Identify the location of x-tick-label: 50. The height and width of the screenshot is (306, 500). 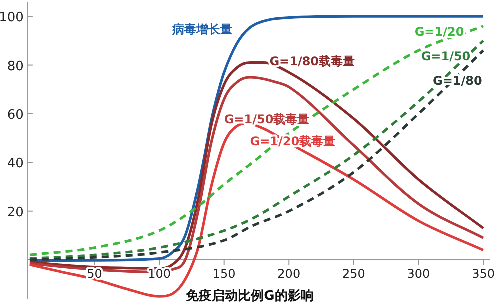
(94, 274).